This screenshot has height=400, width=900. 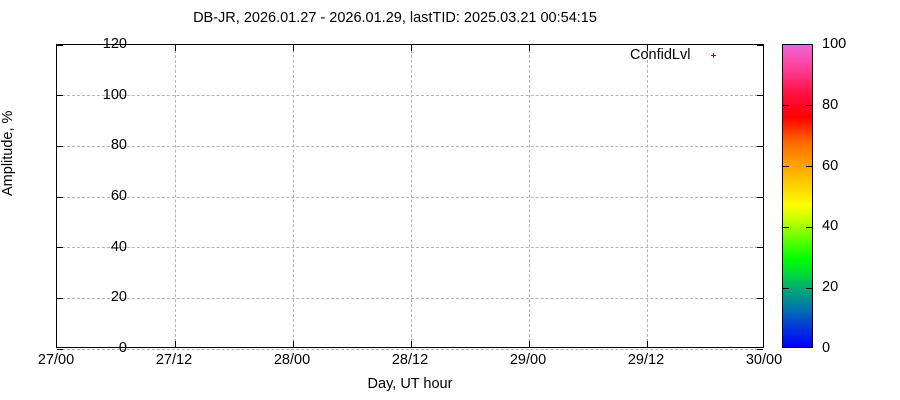 What do you see at coordinates (830, 287) in the screenshot?
I see `colorbar-tick-label: 20` at bounding box center [830, 287].